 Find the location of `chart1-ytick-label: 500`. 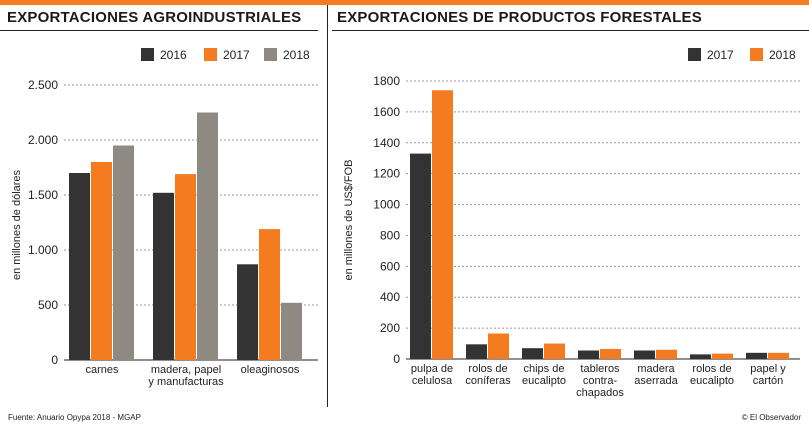

chart1-ytick-label: 500 is located at coordinates (48, 305).